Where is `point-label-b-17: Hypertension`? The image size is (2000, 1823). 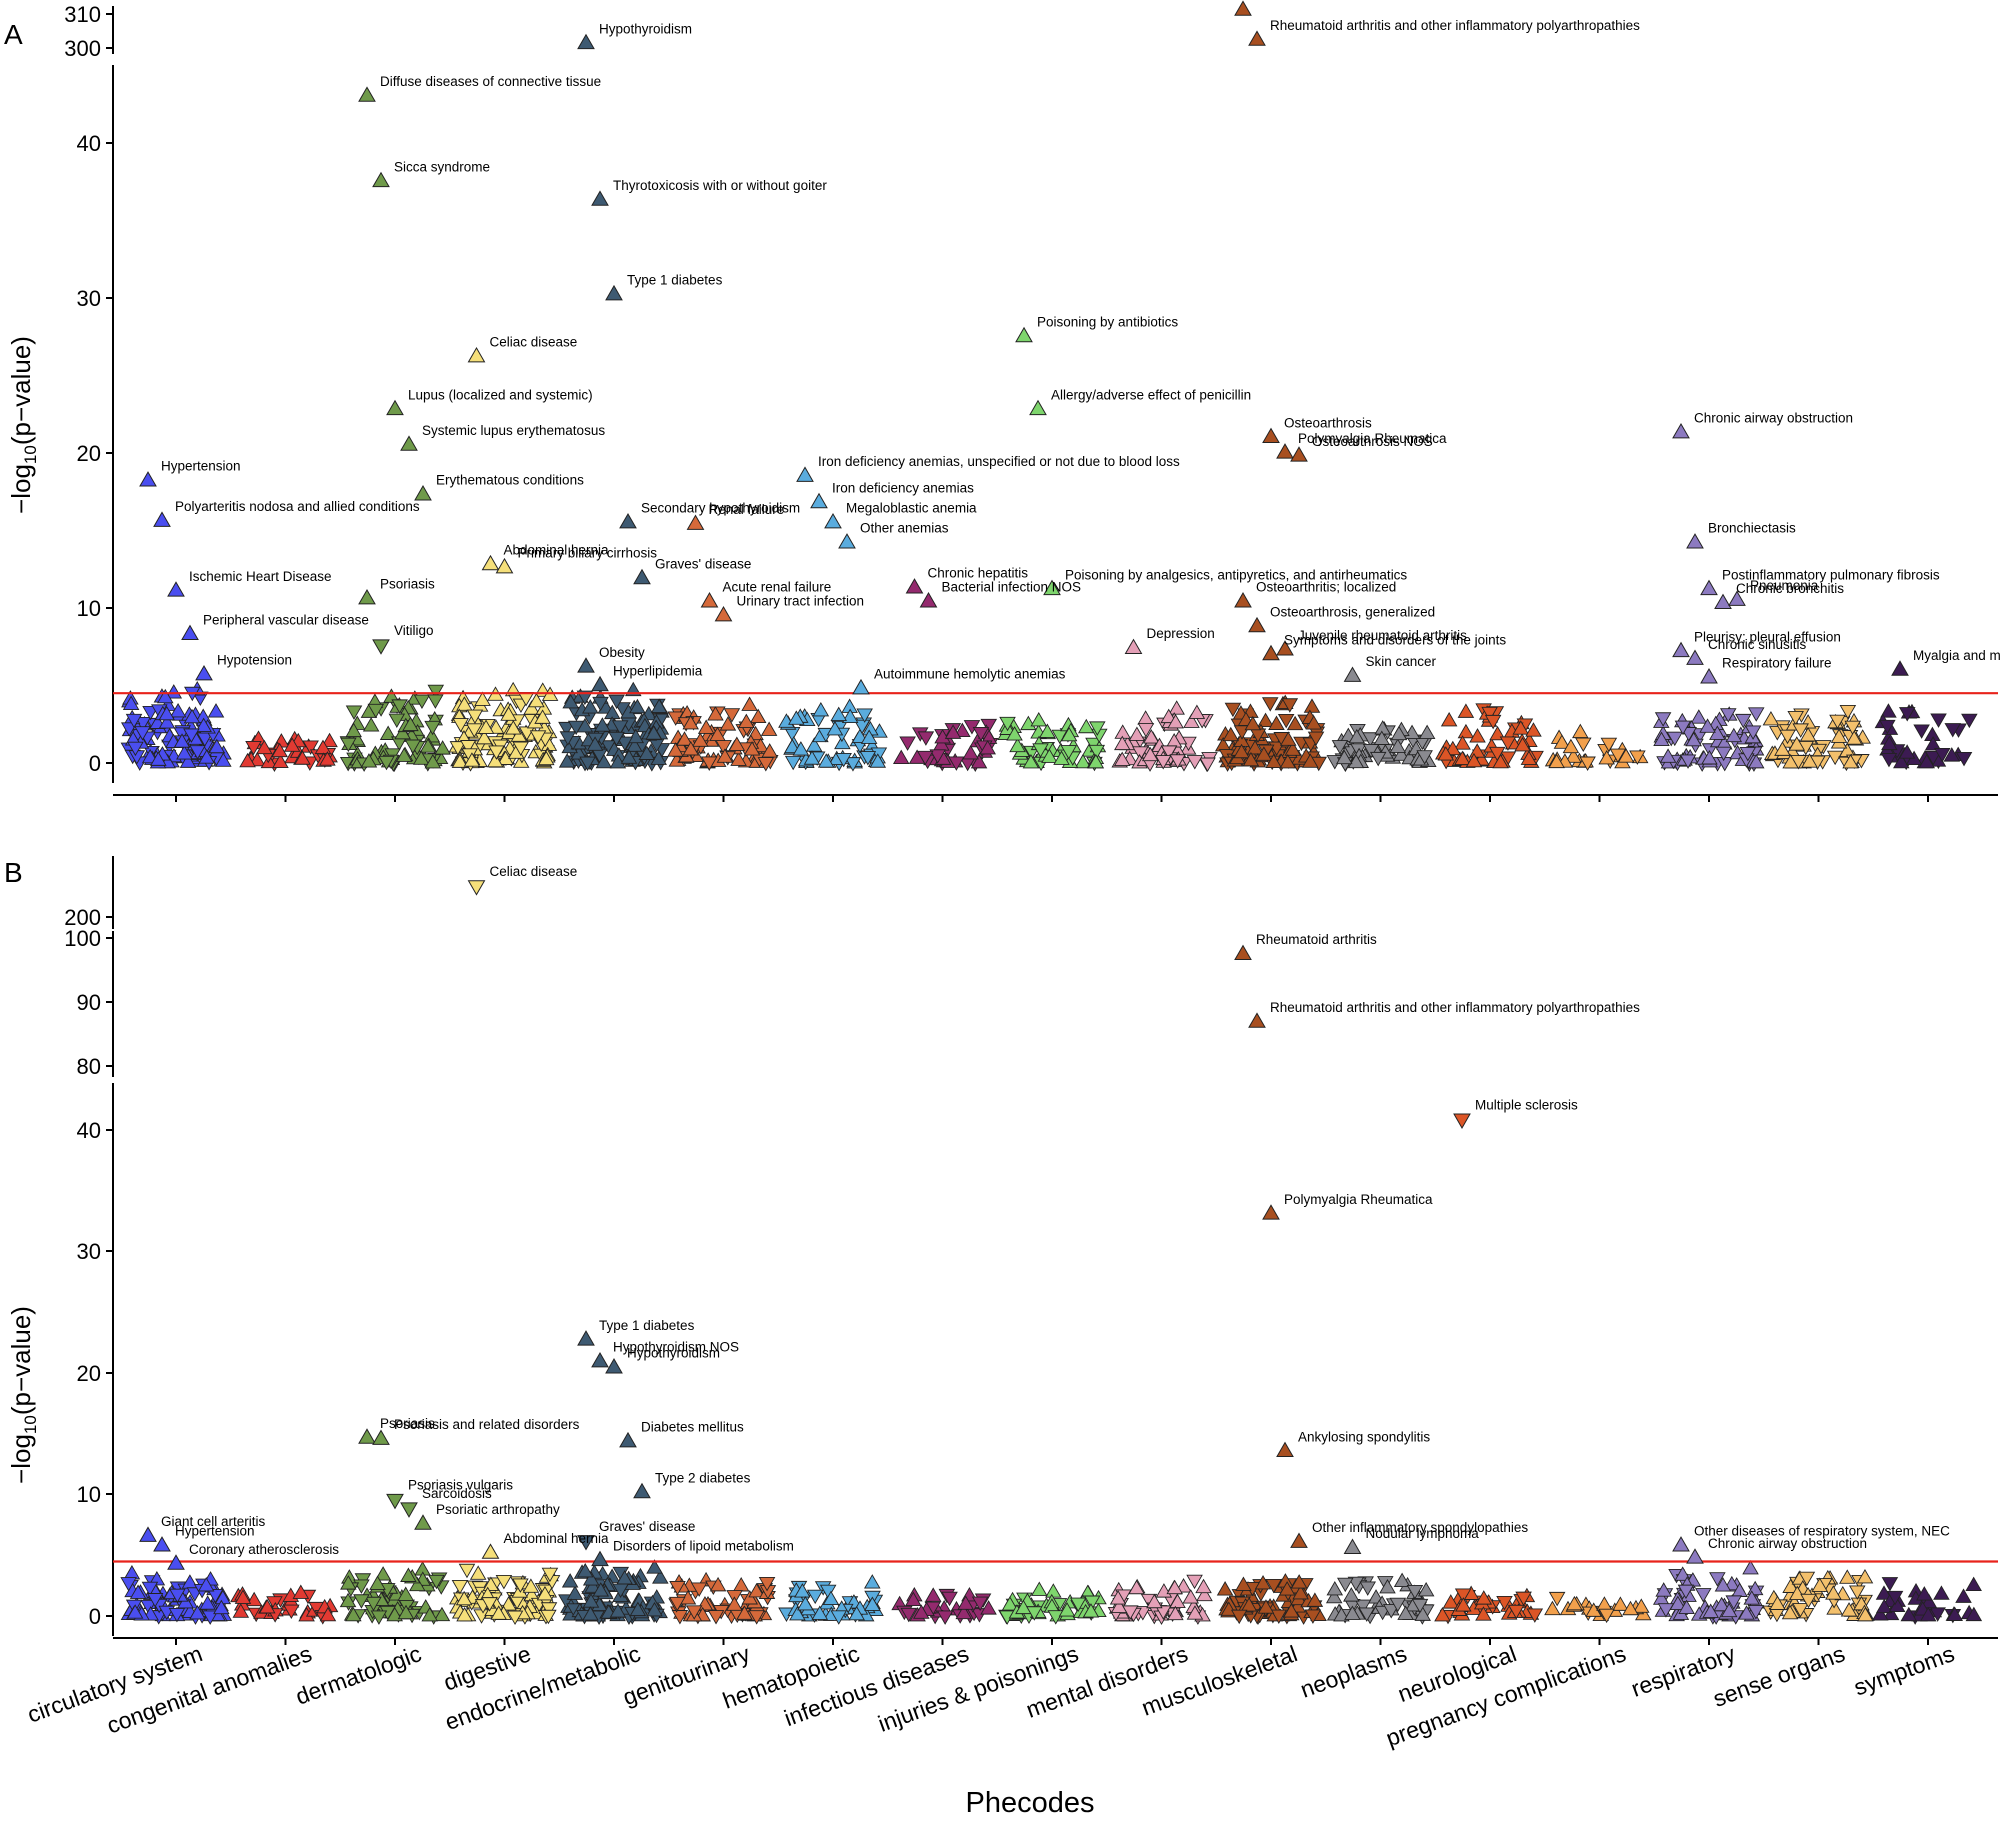
point-label-b-17: Hypertension is located at coordinates (215, 1531).